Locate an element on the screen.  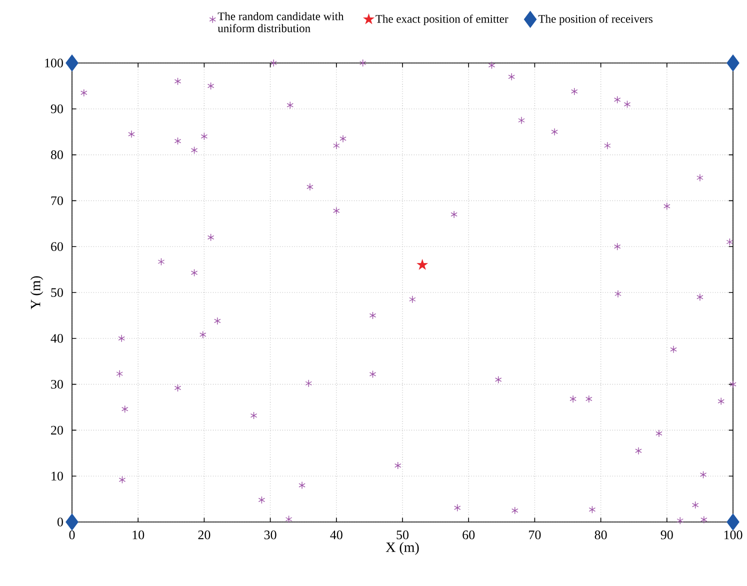
x-tick-label: 0 is located at coordinates (72, 535).